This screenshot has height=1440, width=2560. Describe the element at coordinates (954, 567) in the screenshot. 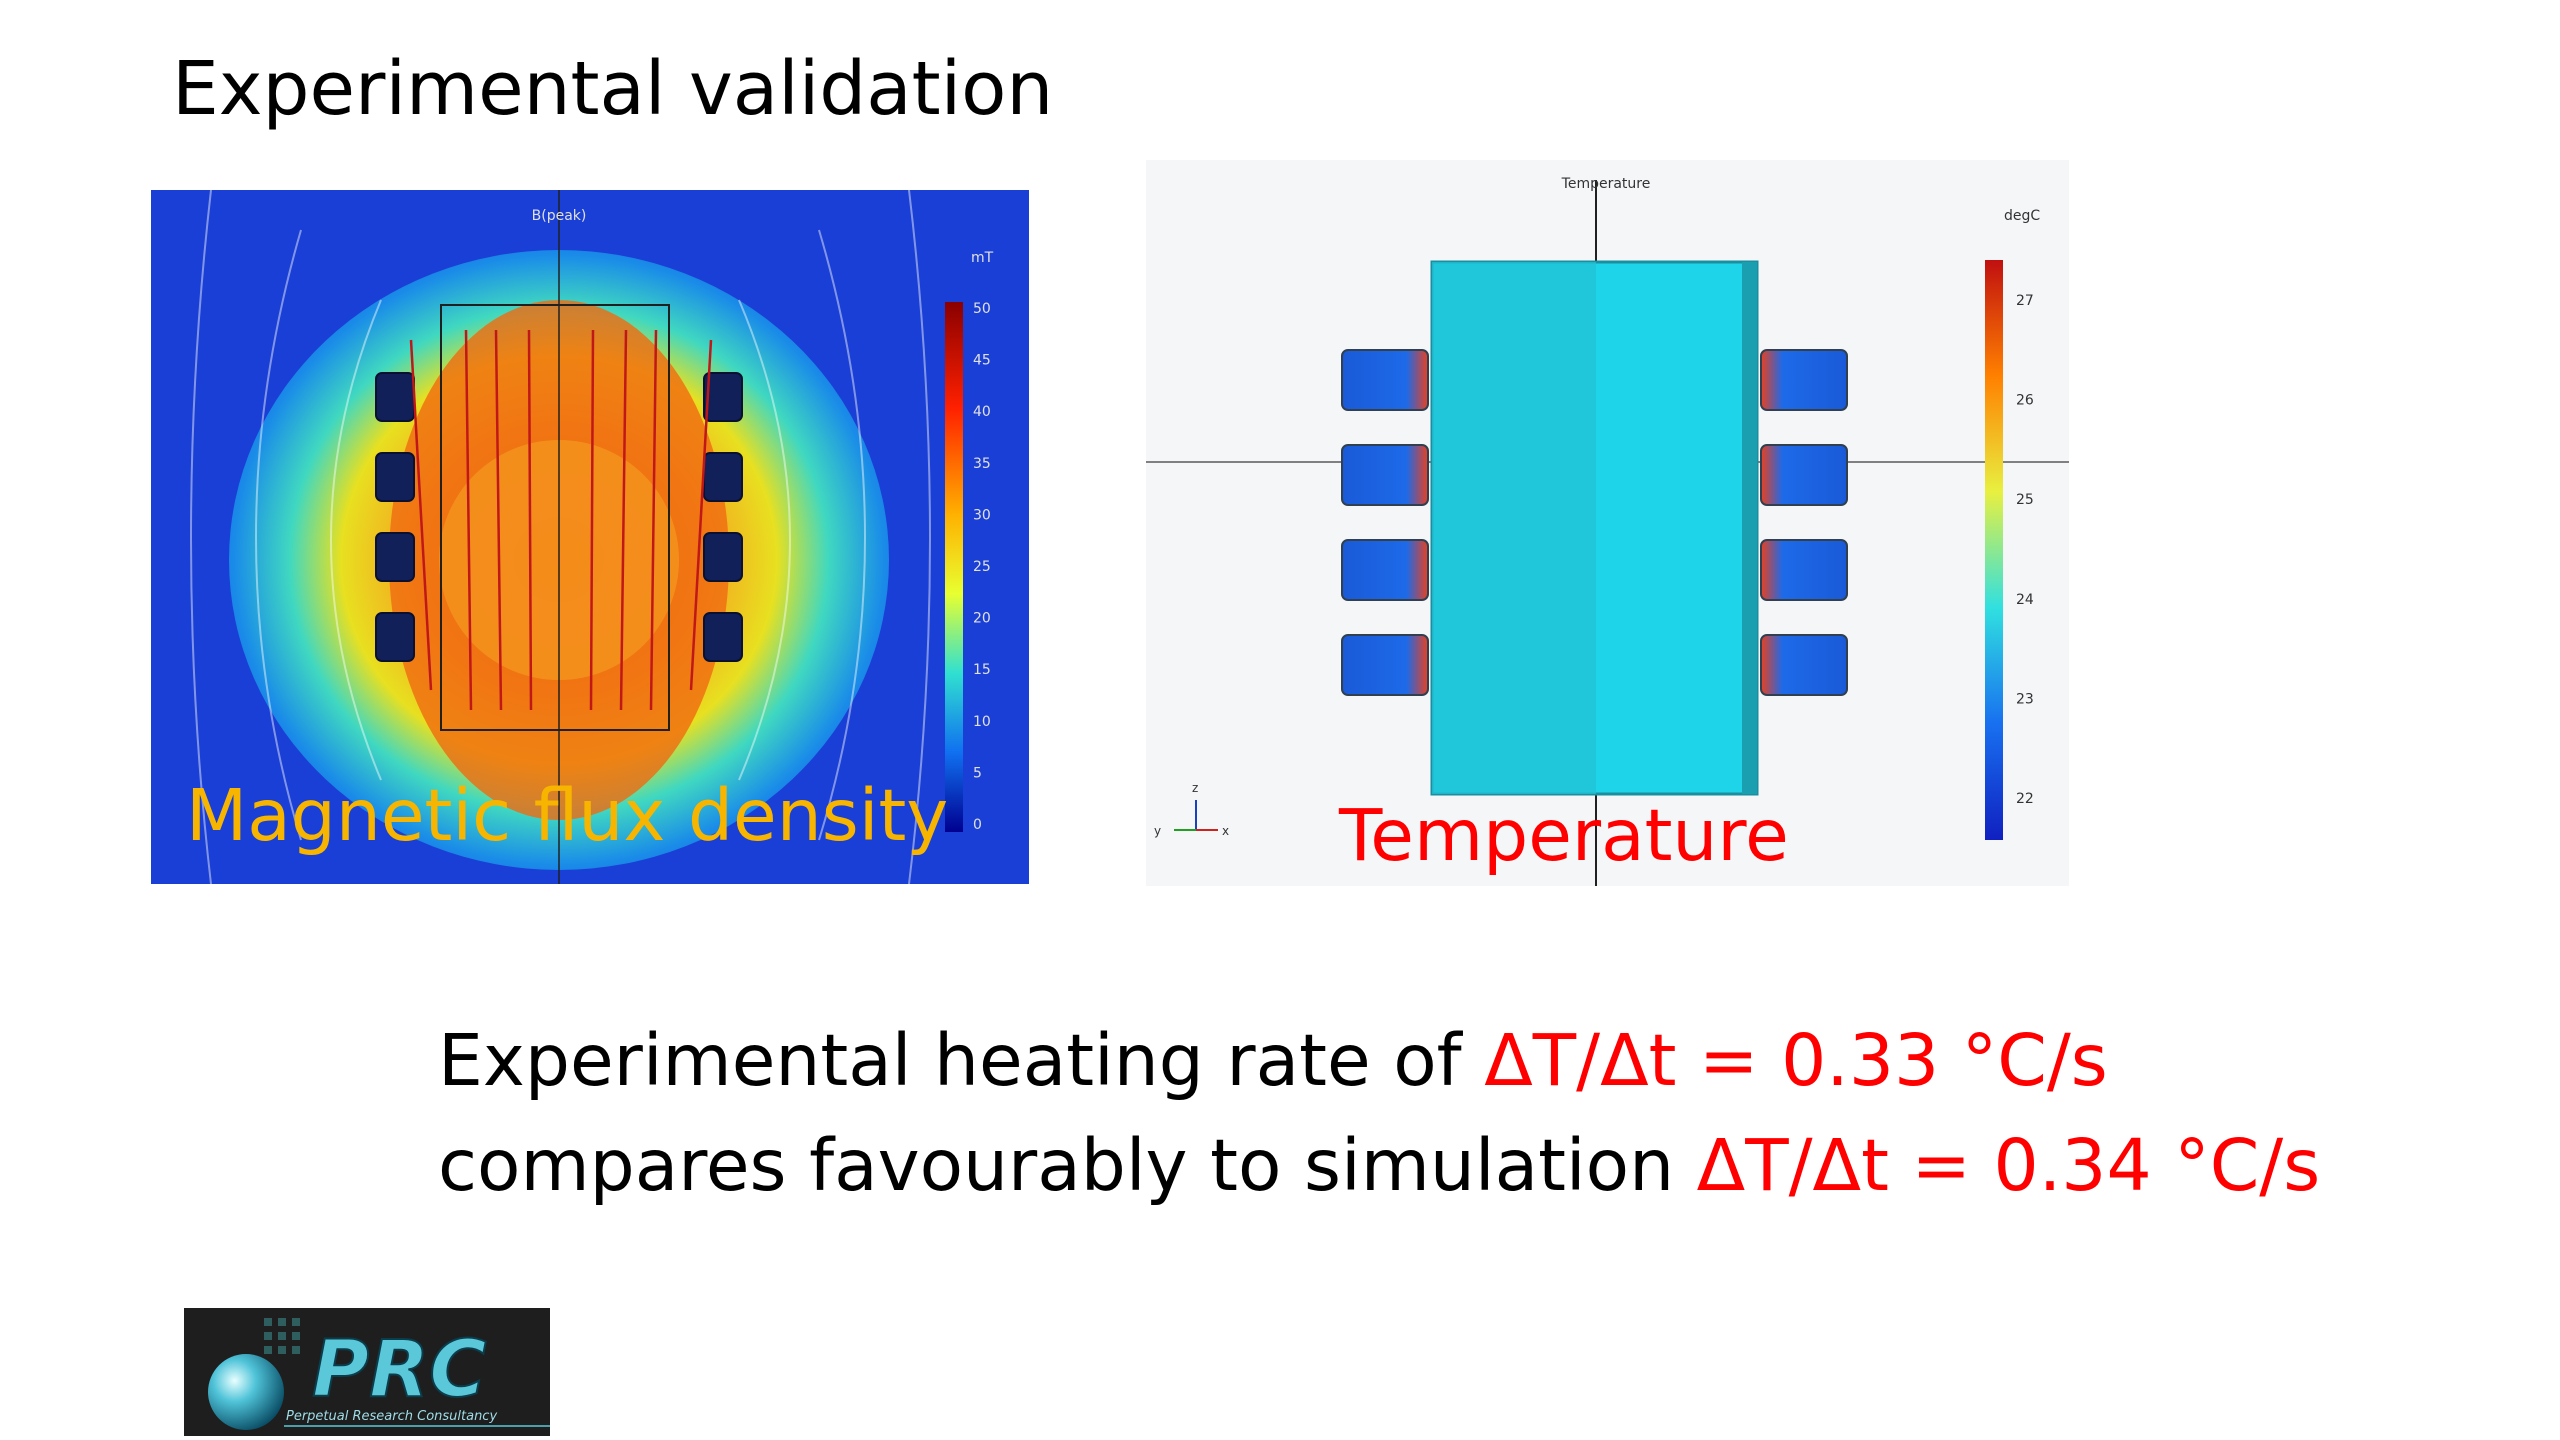

I see `flux-colorbar` at that location.